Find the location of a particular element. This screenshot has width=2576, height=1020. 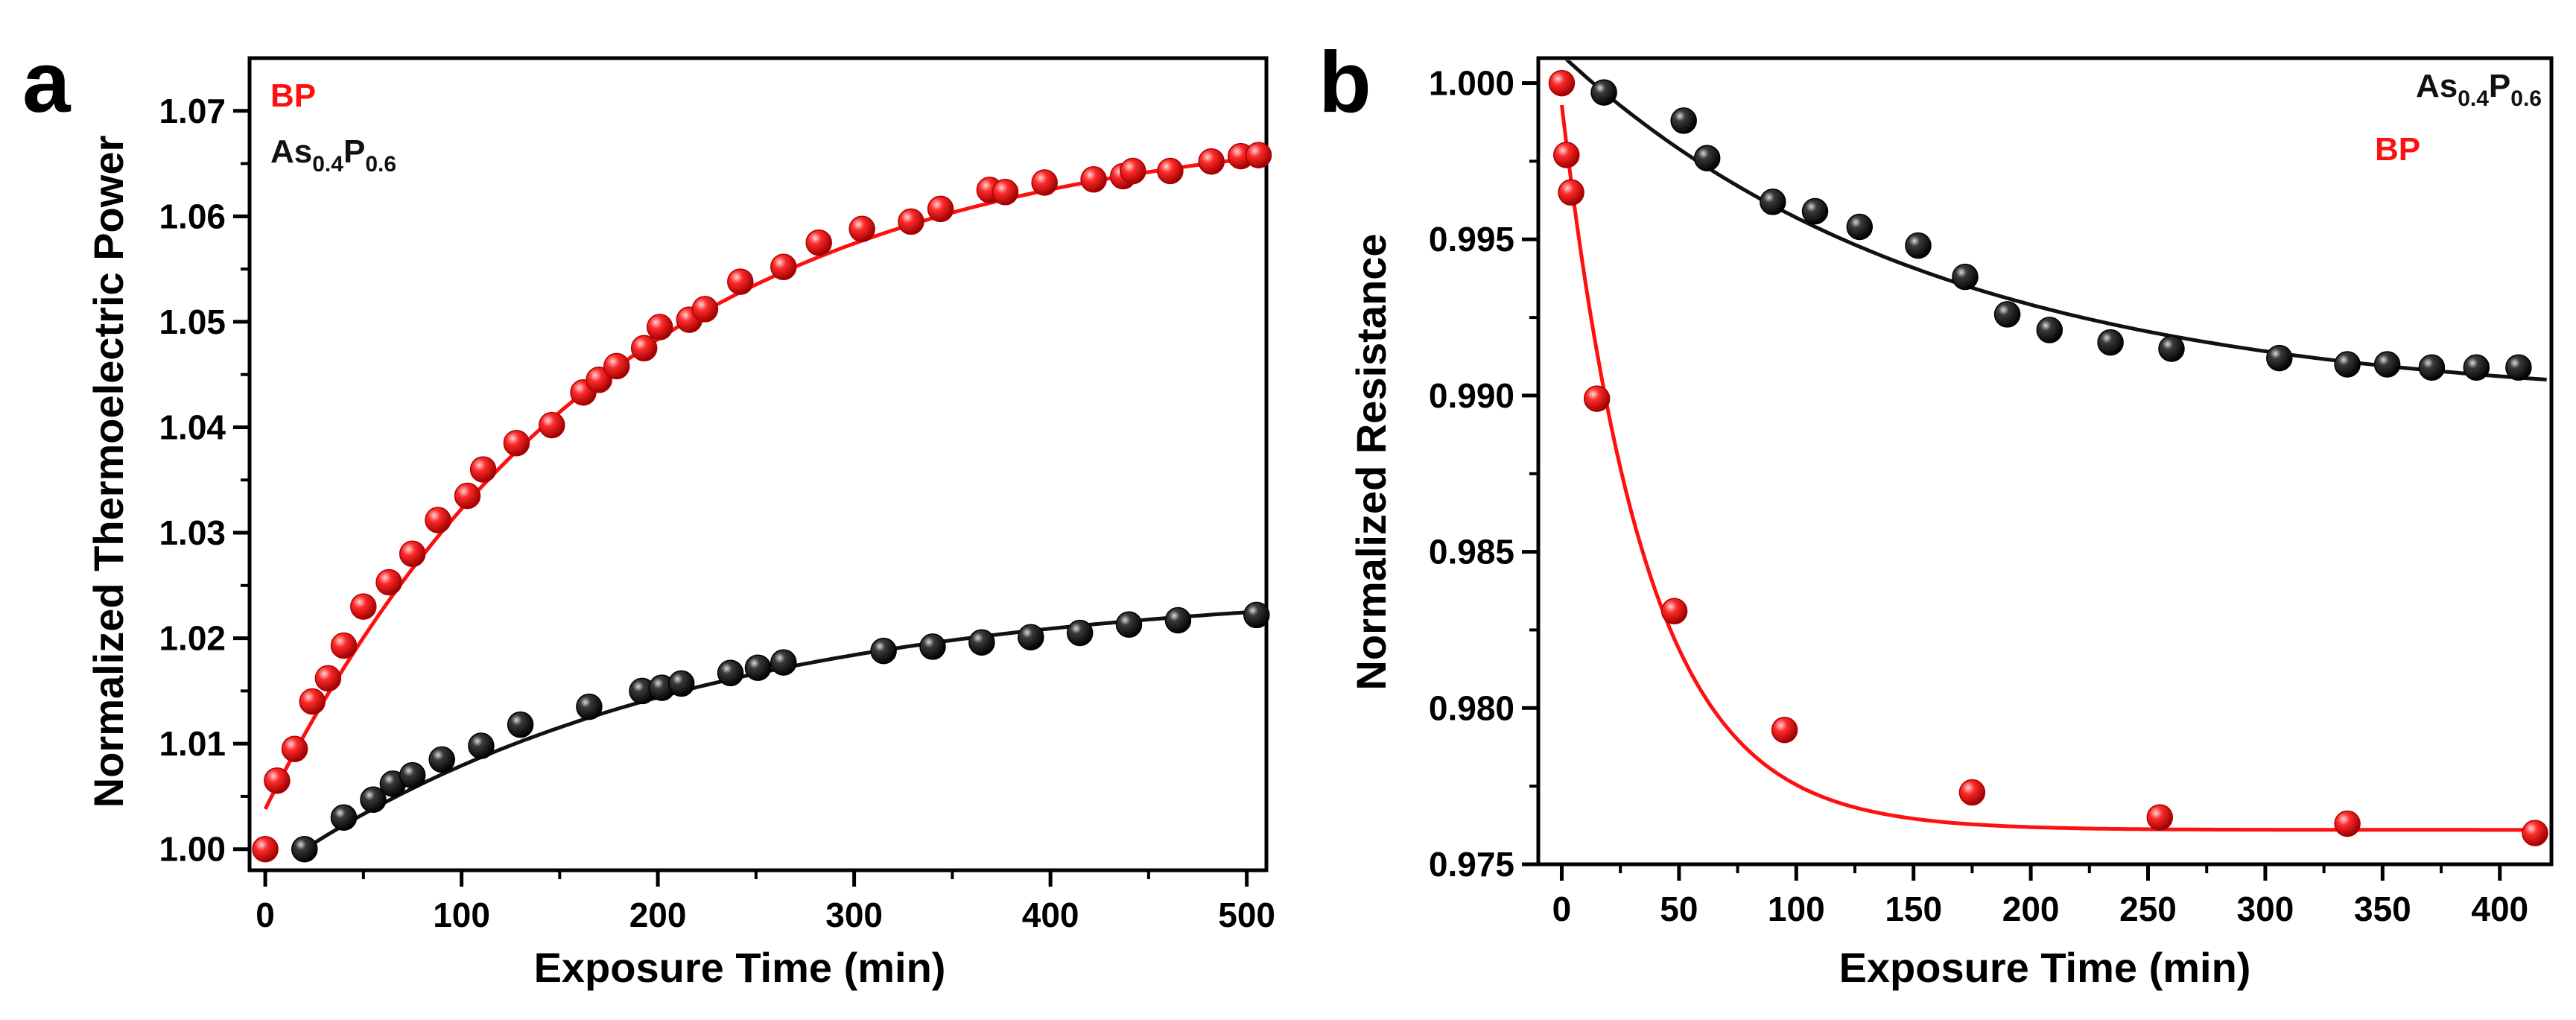

panel-b-ytick-label: 0.995 is located at coordinates (1472, 239).